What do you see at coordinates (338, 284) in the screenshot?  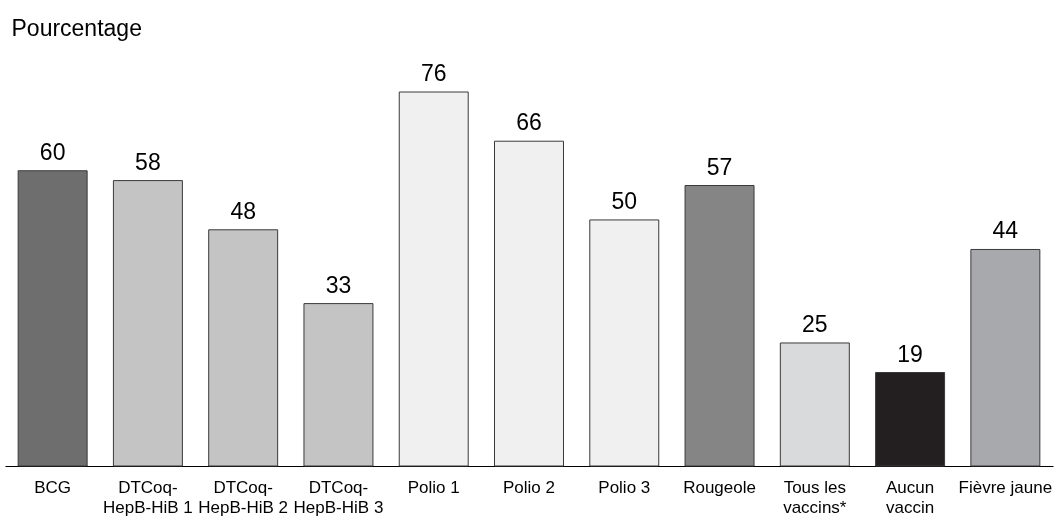 I see `data-label: 33` at bounding box center [338, 284].